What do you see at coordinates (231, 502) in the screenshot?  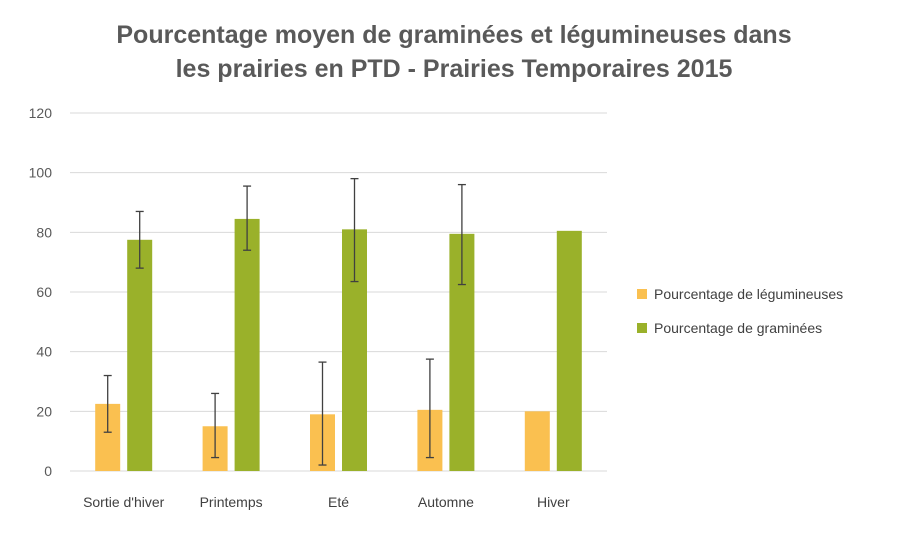 I see `x-tick-label-1: Printemps` at bounding box center [231, 502].